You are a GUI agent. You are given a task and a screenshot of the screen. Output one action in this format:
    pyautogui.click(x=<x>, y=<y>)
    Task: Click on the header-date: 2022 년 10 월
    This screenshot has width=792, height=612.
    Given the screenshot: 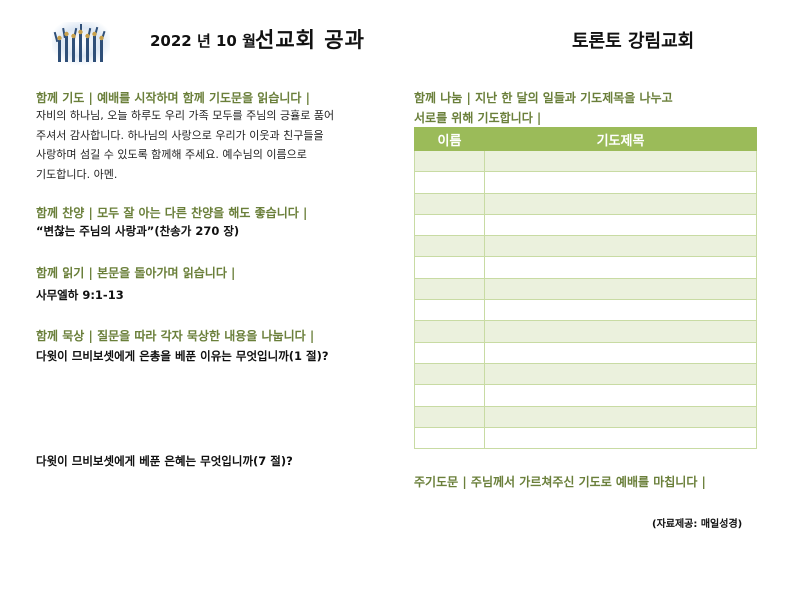 What is the action you would take?
    pyautogui.click(x=203, y=41)
    